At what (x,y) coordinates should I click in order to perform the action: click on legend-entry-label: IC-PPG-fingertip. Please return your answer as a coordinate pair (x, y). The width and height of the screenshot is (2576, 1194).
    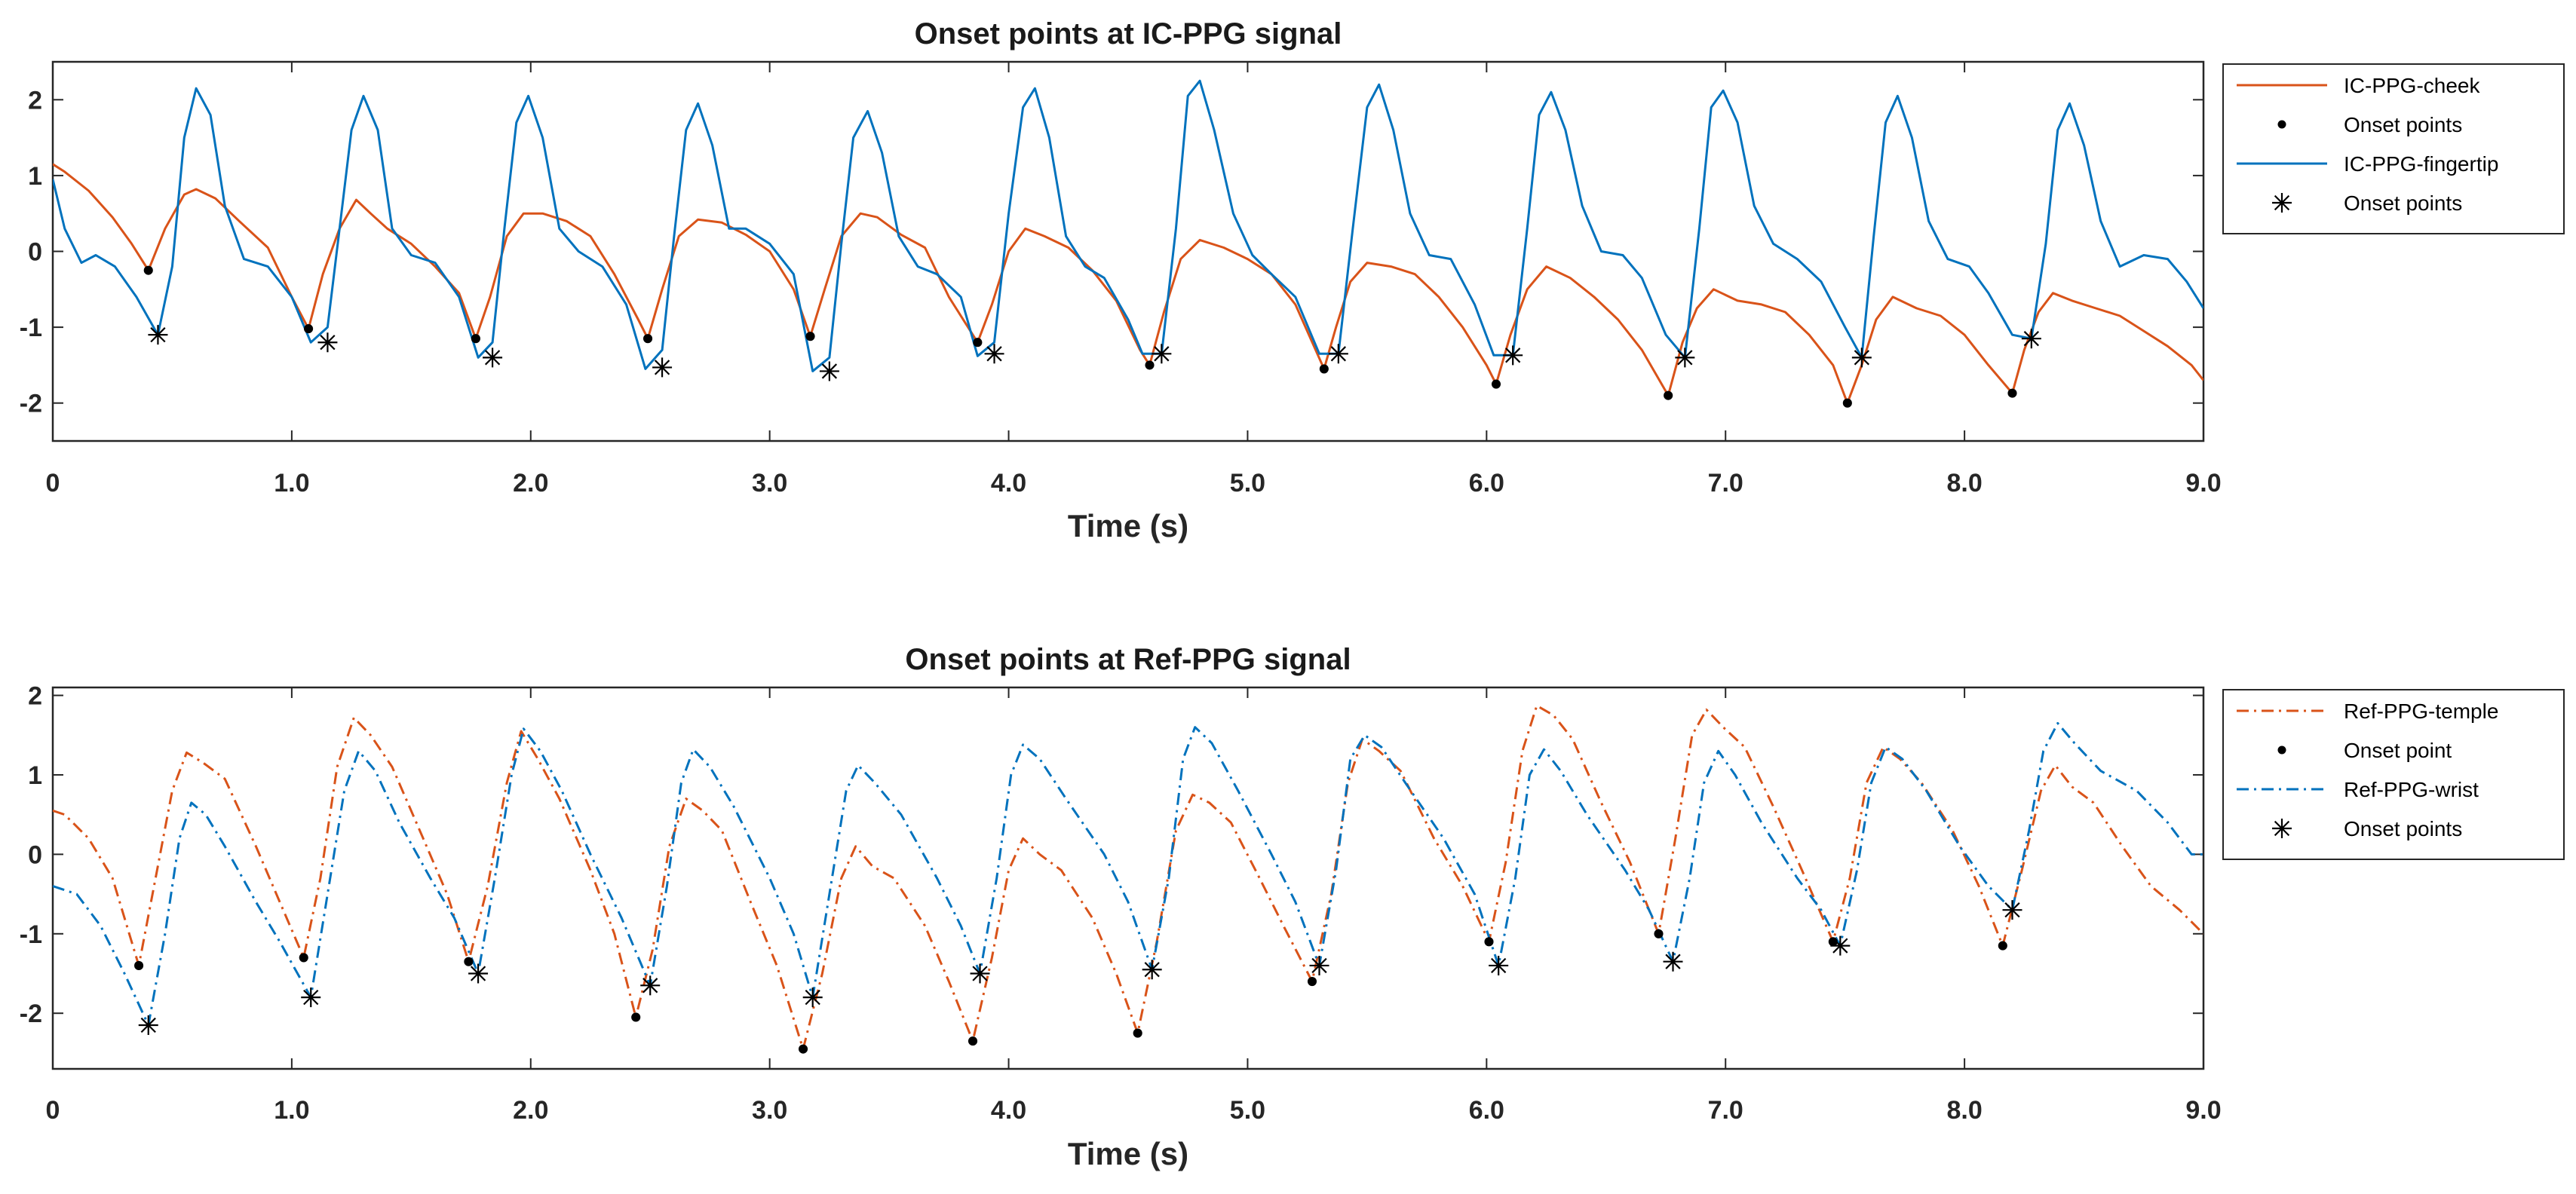
    Looking at the image, I should click on (2421, 164).